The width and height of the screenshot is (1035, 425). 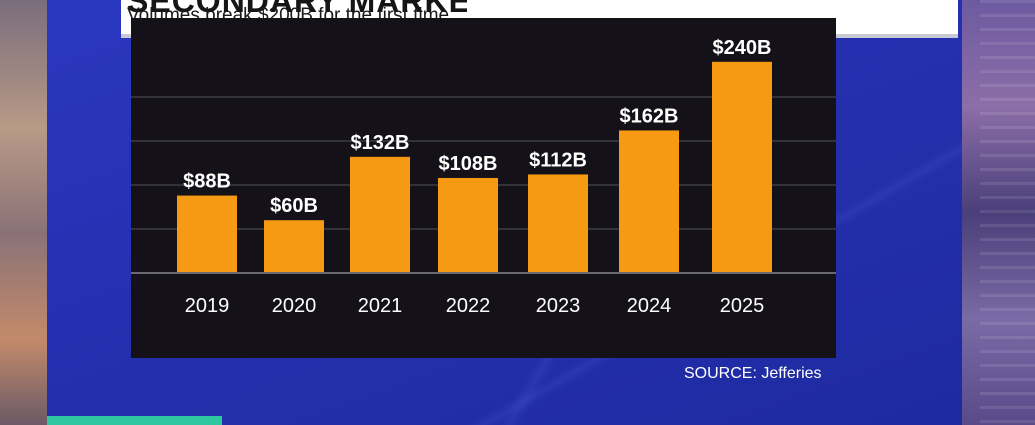 I want to click on bar-2024, so click(x=649, y=201).